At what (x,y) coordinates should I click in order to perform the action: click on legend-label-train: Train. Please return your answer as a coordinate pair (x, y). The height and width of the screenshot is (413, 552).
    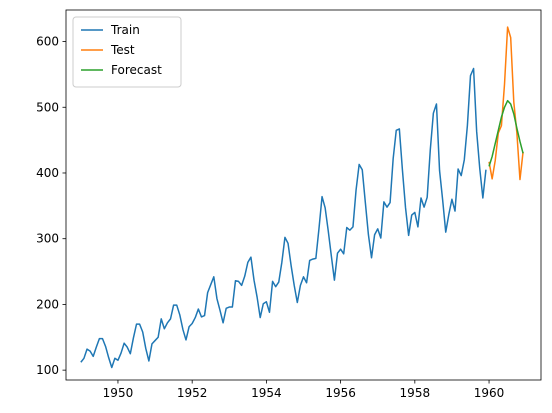
    Looking at the image, I should click on (125, 30).